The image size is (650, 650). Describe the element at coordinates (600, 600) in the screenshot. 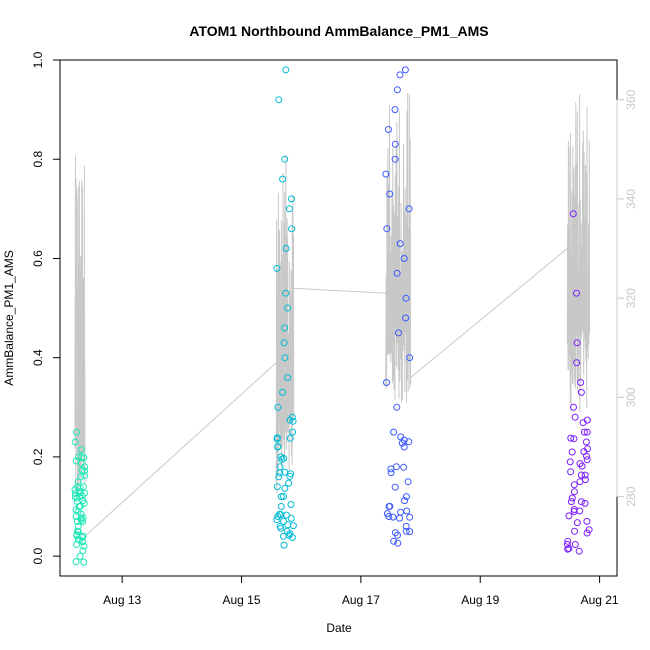

I see `x-tick-label: Aug 21` at that location.